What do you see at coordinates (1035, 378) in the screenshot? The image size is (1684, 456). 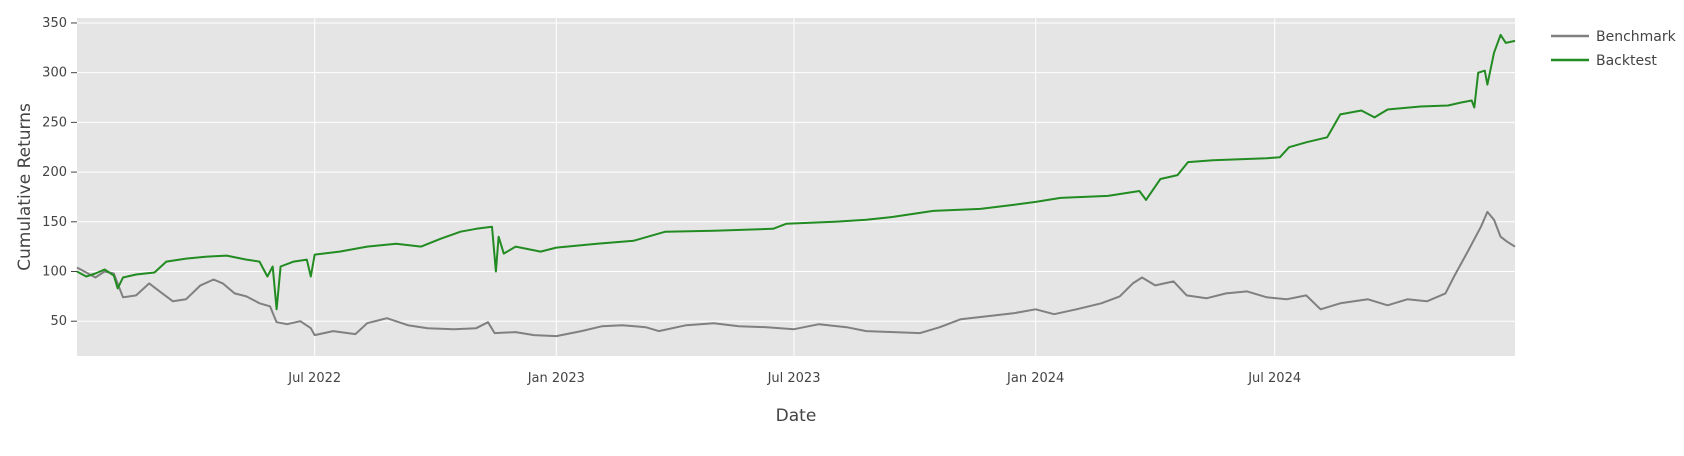 I see `x-tick-label: Jan 2024` at bounding box center [1035, 378].